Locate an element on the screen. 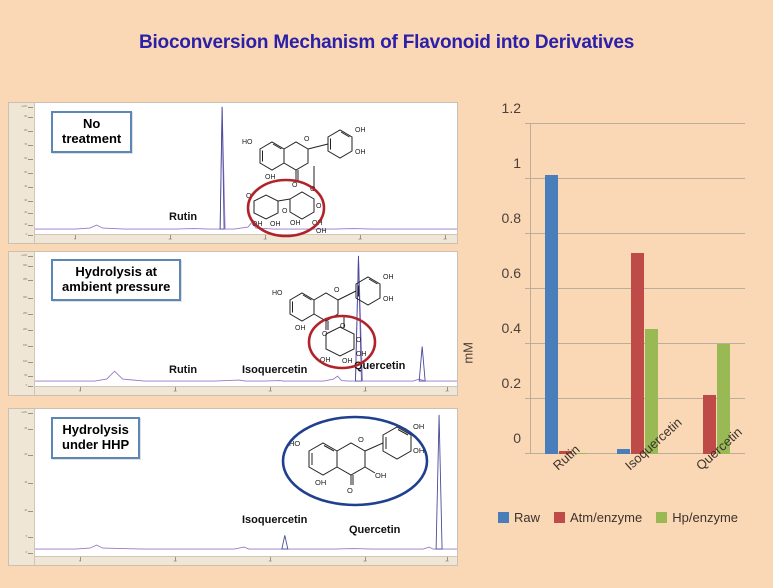 Image resolution: width=773 pixels, height=588 pixels. y-tick-label: 0.4 is located at coordinates (511, 328).